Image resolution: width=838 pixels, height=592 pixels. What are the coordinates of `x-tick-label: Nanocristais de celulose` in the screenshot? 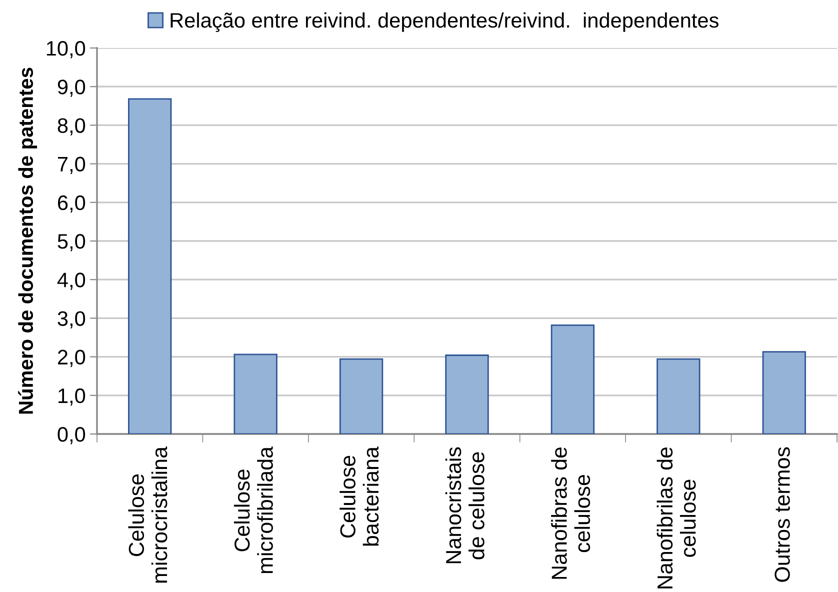 It's located at (464, 505).